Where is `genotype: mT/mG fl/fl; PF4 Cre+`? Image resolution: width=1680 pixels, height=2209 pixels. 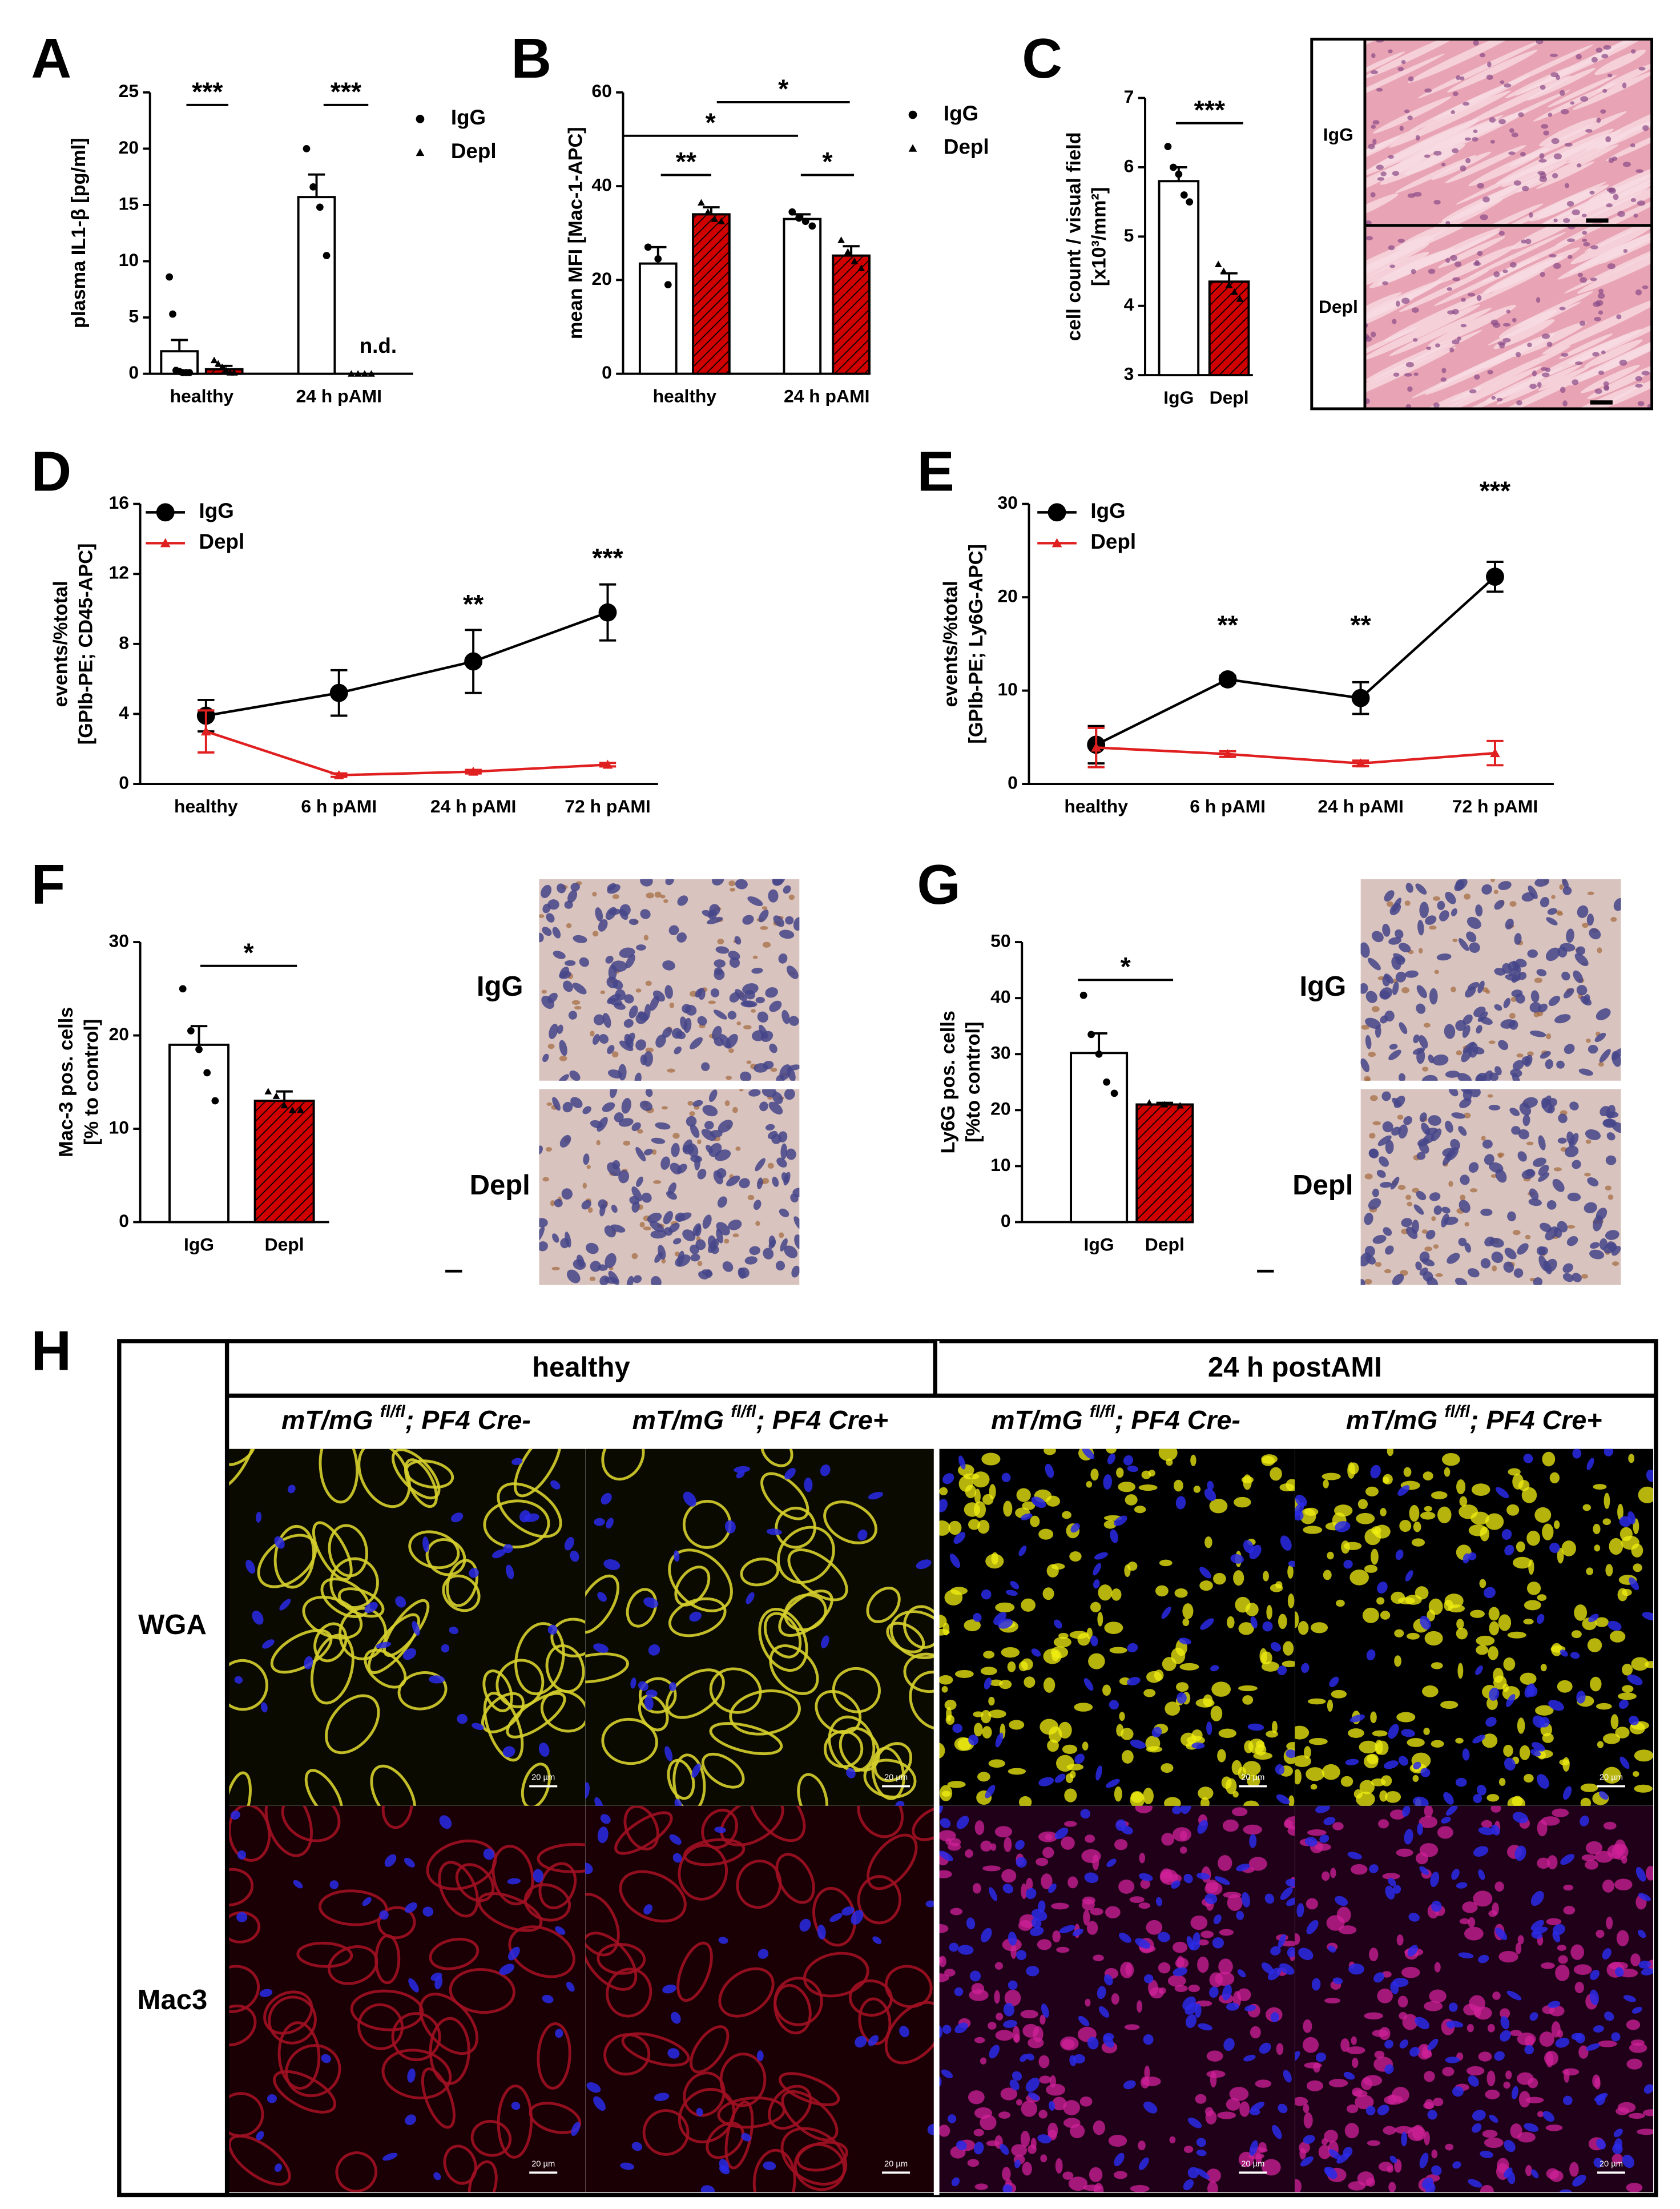 genotype: mT/mG fl/fl; PF4 Cre+ is located at coordinates (760, 1418).